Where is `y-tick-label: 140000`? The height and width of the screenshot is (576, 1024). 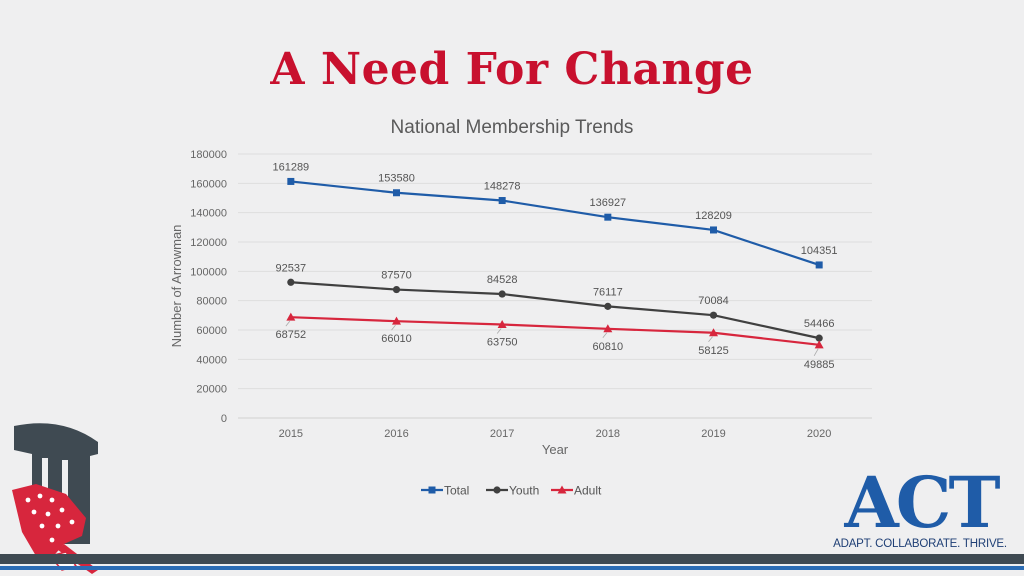
y-tick-label: 140000 is located at coordinates (208, 214).